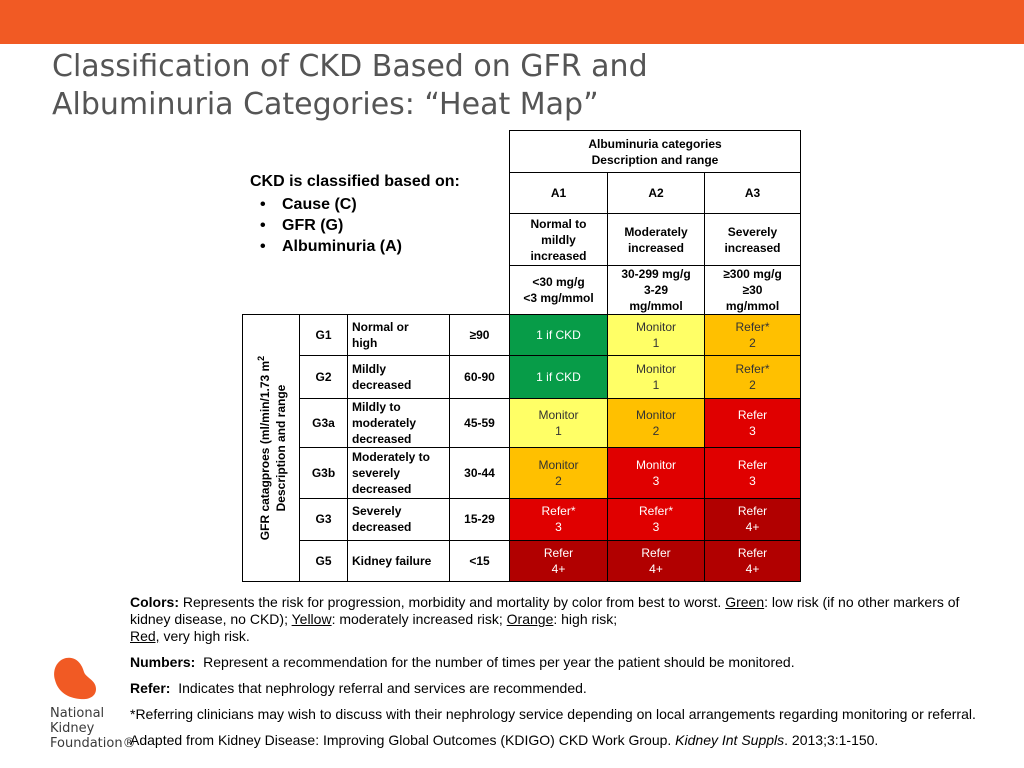  What do you see at coordinates (281, 448) in the screenshot?
I see `gfr-header-line-2: Description and range` at bounding box center [281, 448].